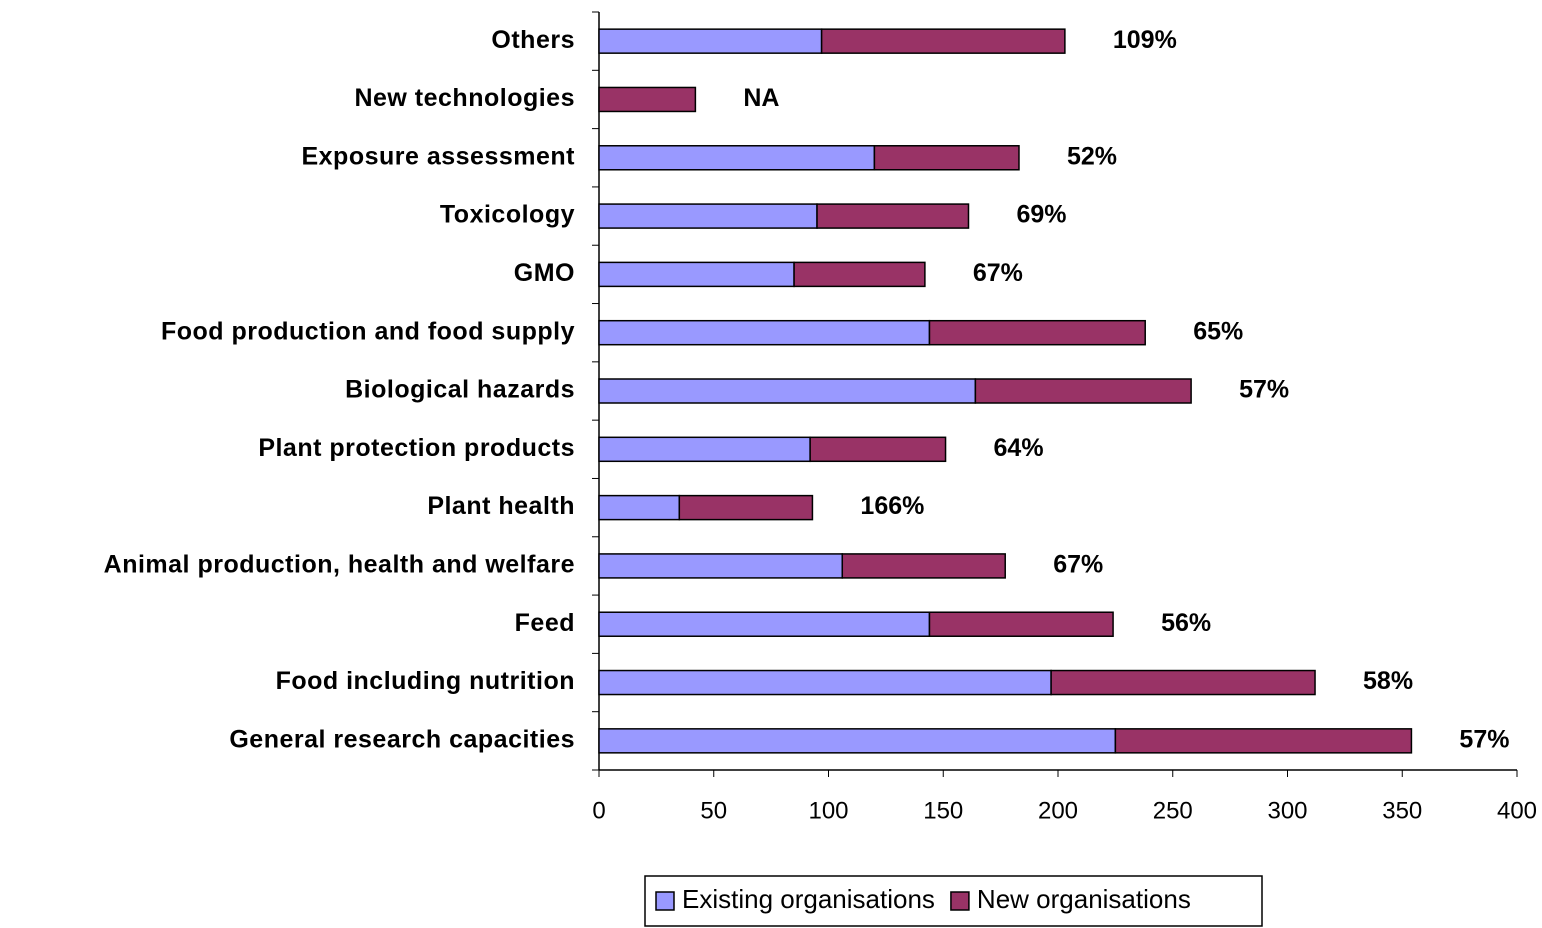  Describe the element at coordinates (1287, 810) in the screenshot. I see `x-tick-label: 300` at that location.